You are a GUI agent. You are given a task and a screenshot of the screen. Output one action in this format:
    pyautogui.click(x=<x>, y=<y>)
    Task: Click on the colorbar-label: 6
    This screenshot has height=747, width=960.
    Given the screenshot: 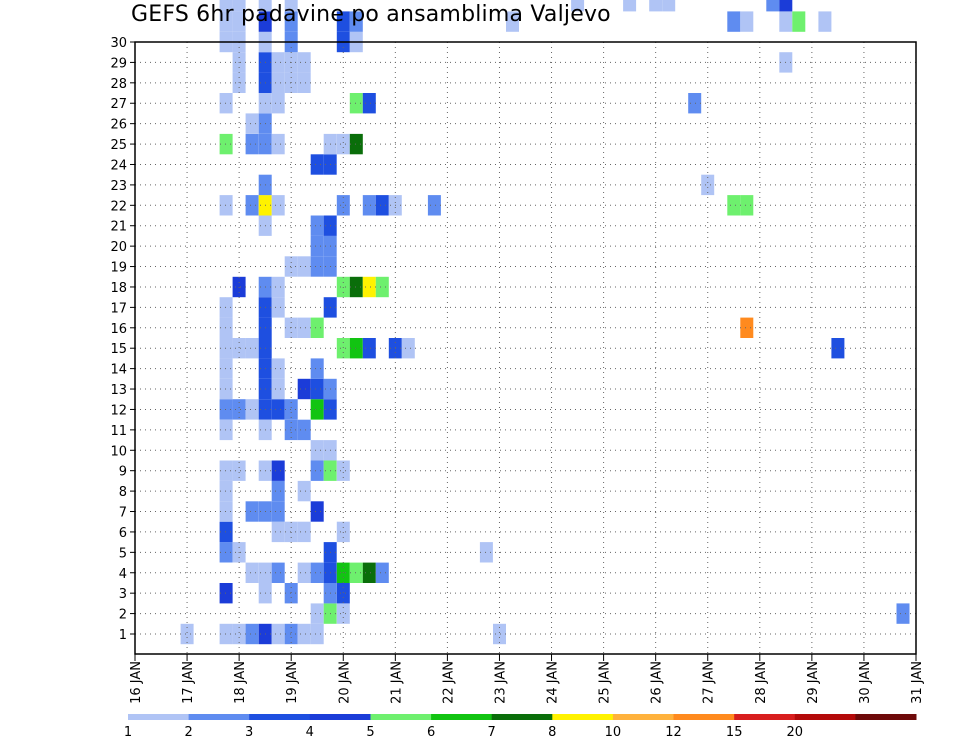 What is the action you would take?
    pyautogui.click(x=431, y=732)
    